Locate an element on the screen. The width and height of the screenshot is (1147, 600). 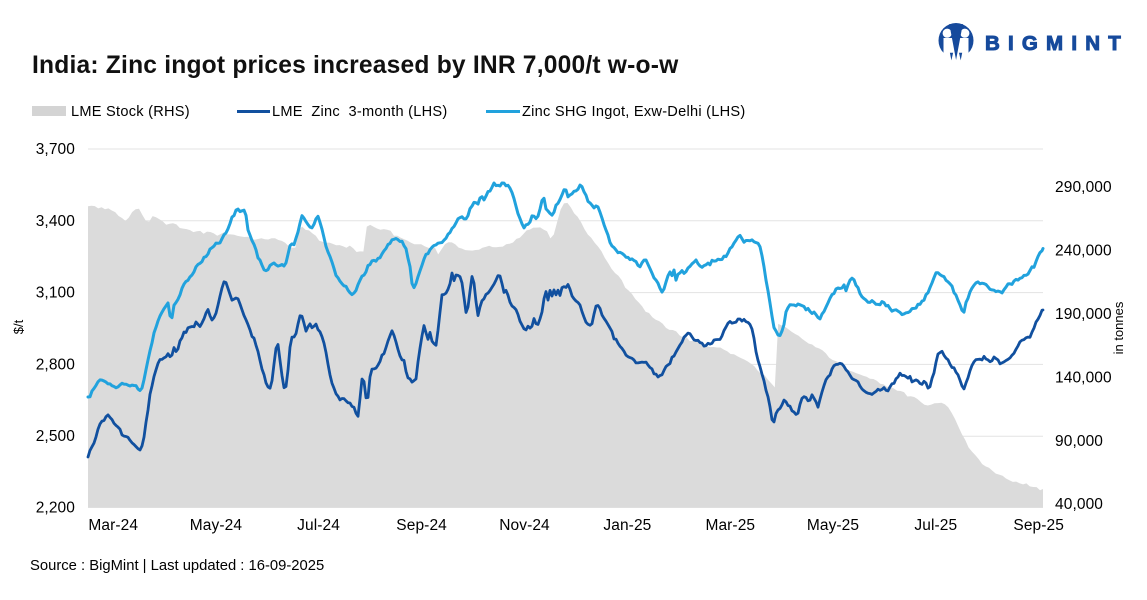
svg-text: BIGMINT is located at coordinates (1056, 43).